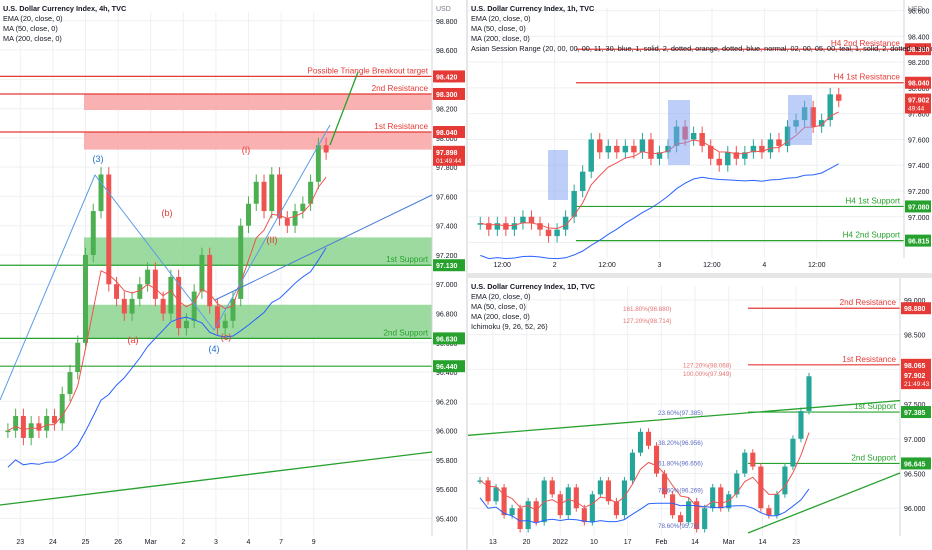  What do you see at coordinates (53, 542) in the screenshot?
I see `chart-0-x-tick: 24` at bounding box center [53, 542].